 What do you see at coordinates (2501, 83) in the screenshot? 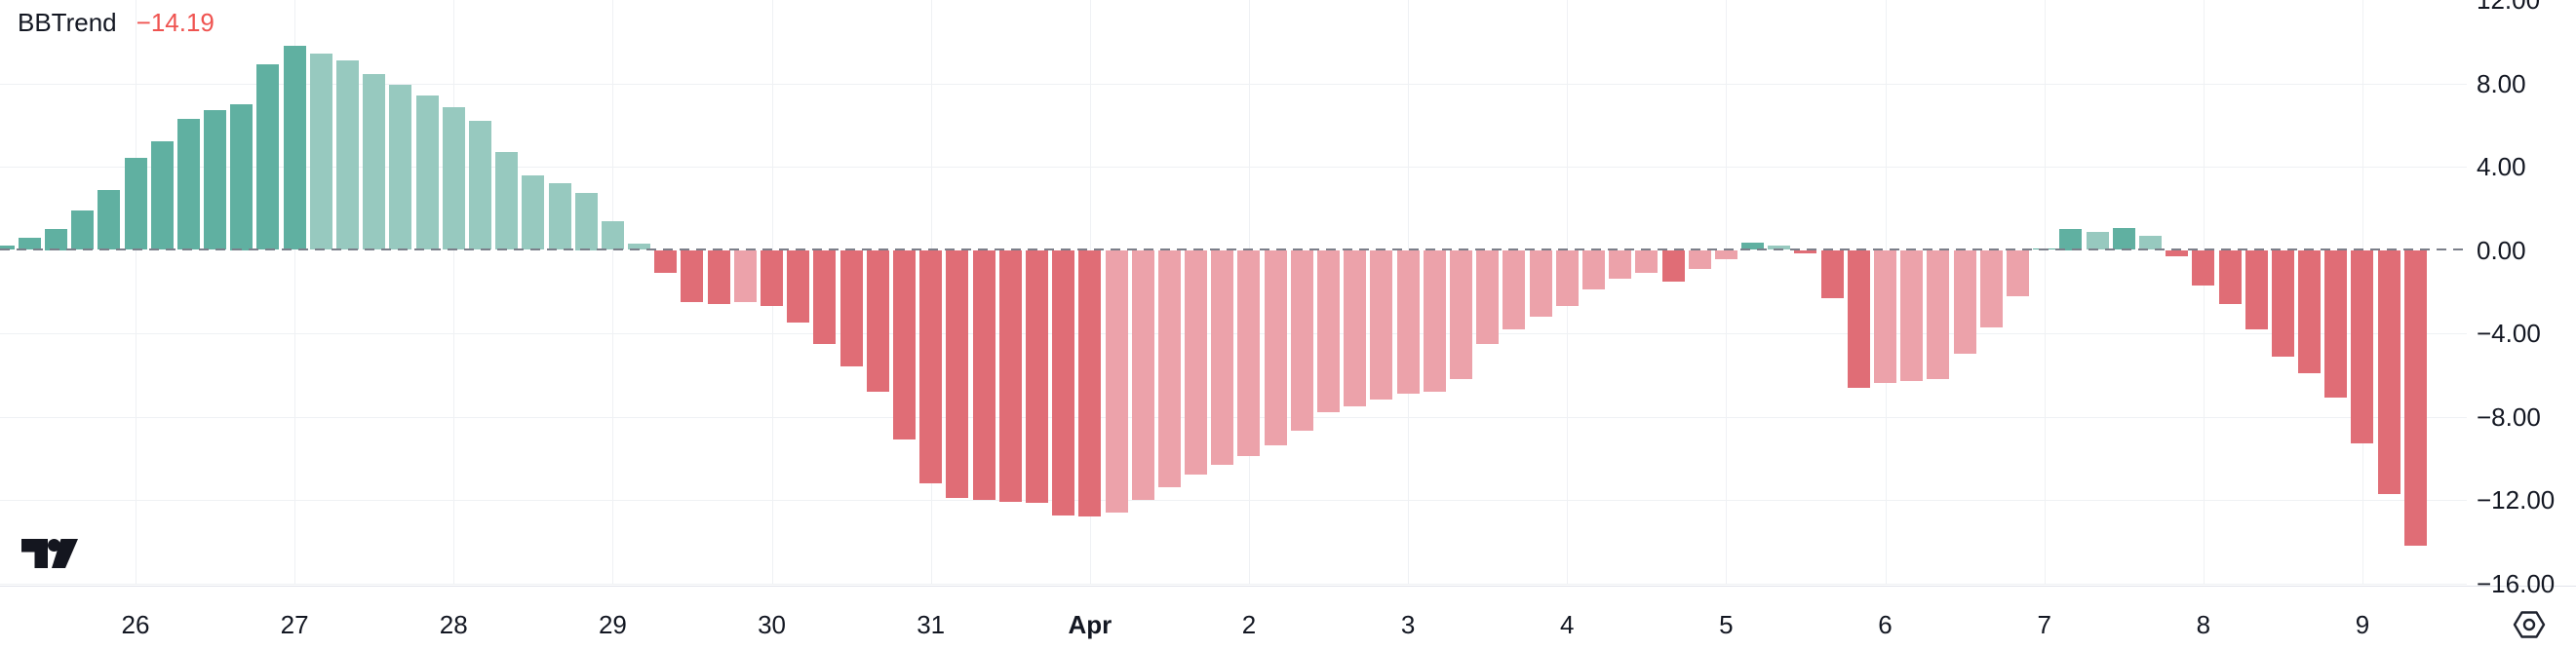
I see `y-axis-label: 8.00` at bounding box center [2501, 83].